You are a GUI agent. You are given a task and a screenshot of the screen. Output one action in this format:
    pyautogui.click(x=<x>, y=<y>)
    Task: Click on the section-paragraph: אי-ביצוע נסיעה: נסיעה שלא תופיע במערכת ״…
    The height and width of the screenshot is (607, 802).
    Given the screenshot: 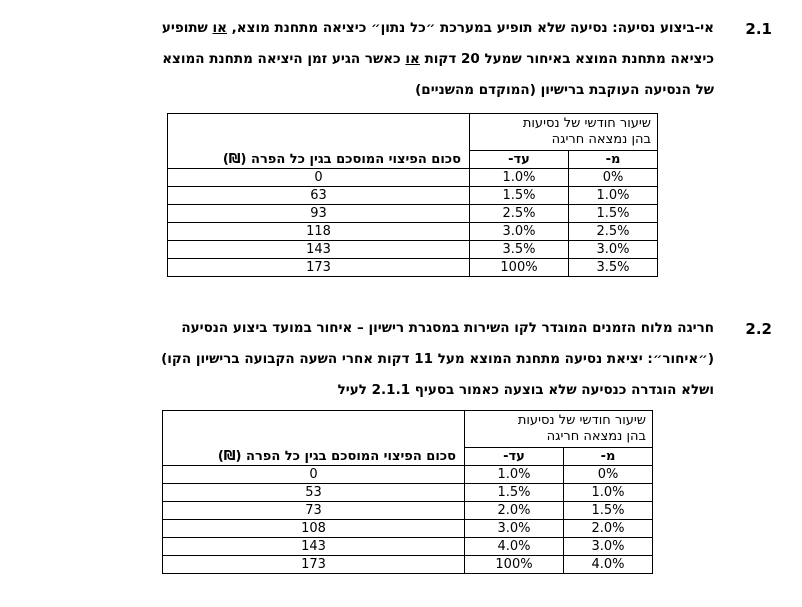 What is the action you would take?
    pyautogui.click(x=369, y=59)
    